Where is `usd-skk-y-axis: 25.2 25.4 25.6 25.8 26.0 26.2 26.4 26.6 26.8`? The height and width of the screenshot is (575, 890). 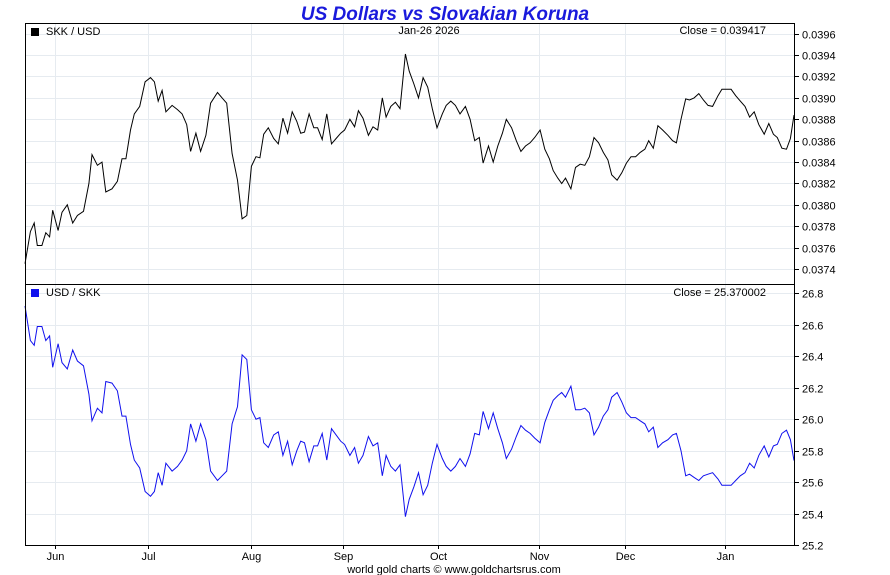
usd-skk-y-axis: 25.2 25.4 25.6 25.8 26.0 26.2 26.4 26.6 26.8 is located at coordinates (809, 421).